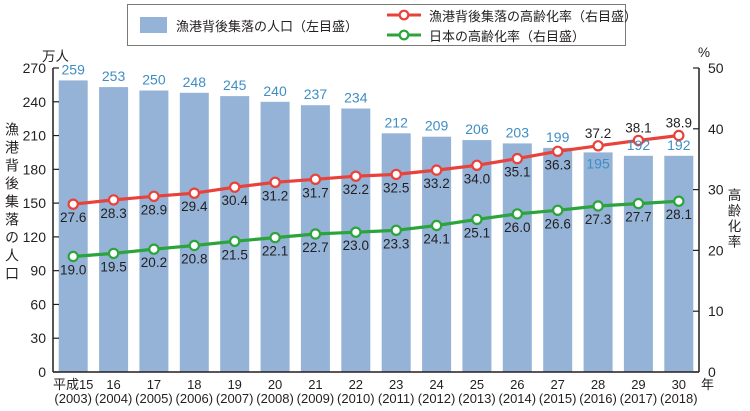 This screenshot has width=750, height=411. I want to click on red-point-label: 29.4, so click(194, 206).